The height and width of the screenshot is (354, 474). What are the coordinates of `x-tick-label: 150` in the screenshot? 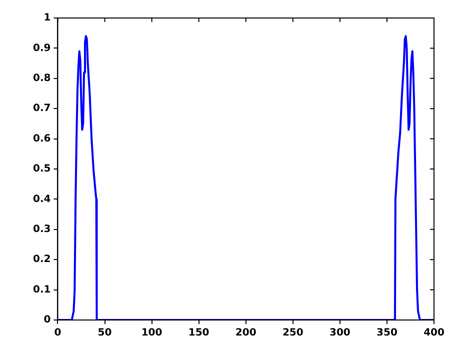 It's located at (199, 333).